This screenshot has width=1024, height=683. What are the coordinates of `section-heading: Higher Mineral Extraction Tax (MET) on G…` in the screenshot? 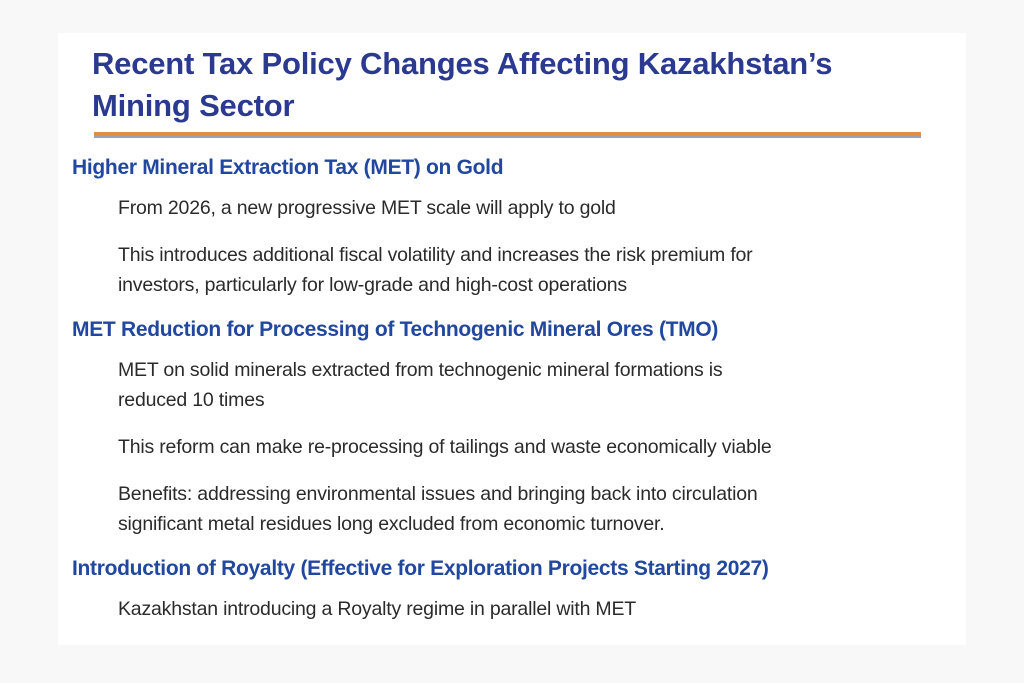 It's located at (288, 167).